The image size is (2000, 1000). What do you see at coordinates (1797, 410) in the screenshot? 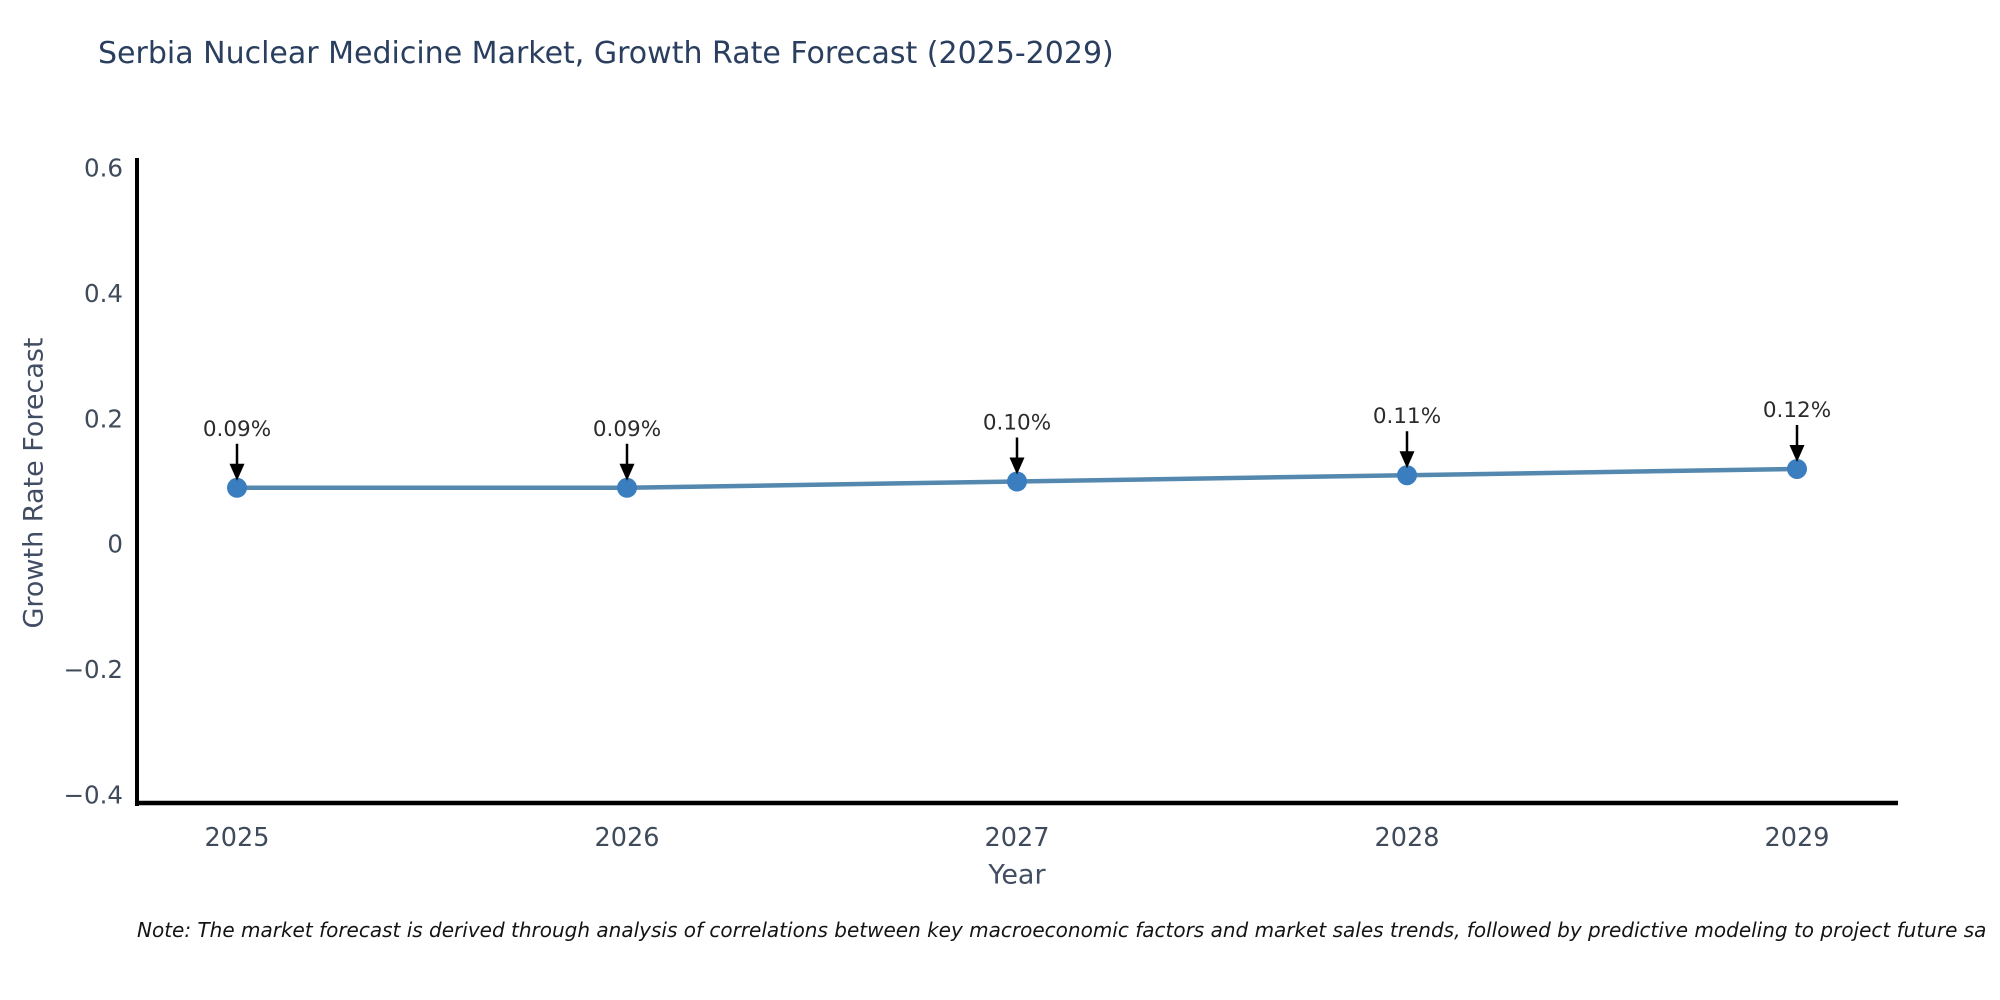
I see `annotation-label: 0.12%` at bounding box center [1797, 410].